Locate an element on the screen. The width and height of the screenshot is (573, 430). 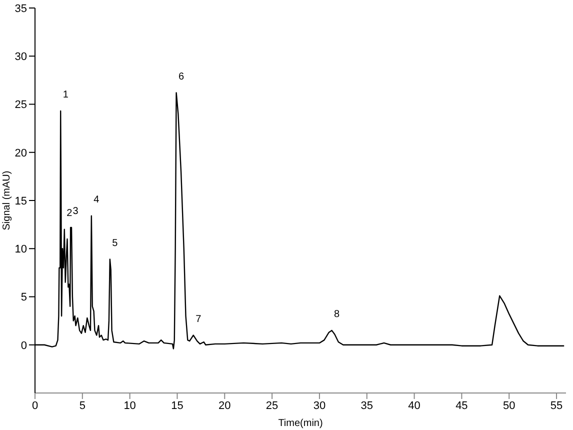
y-tick-label: 0 is located at coordinates (23, 346).